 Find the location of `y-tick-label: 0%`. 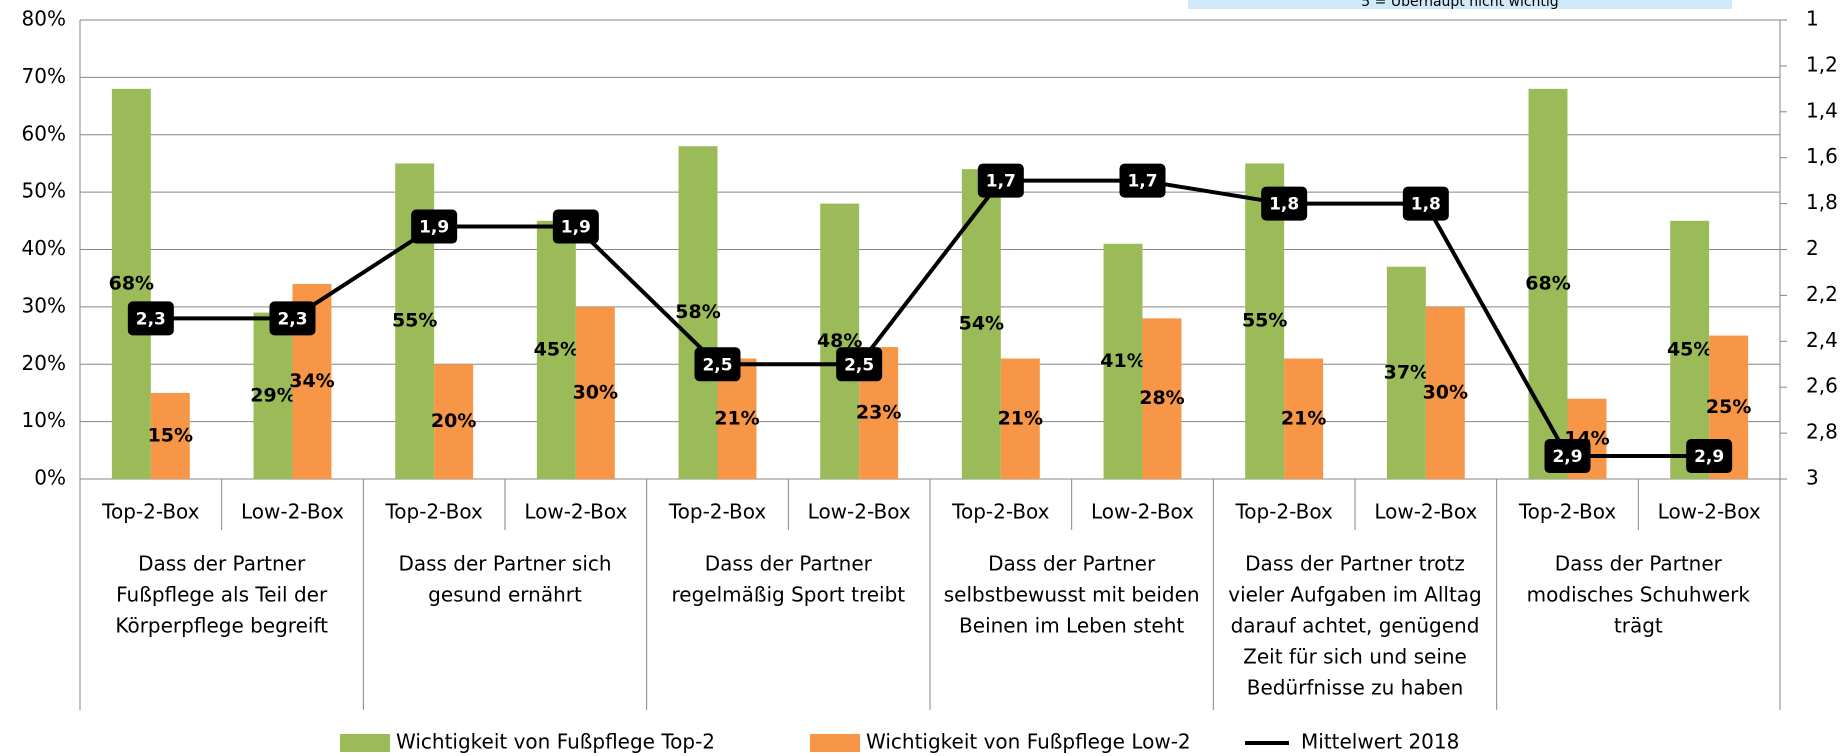

y-tick-label: 0% is located at coordinates (50, 478).